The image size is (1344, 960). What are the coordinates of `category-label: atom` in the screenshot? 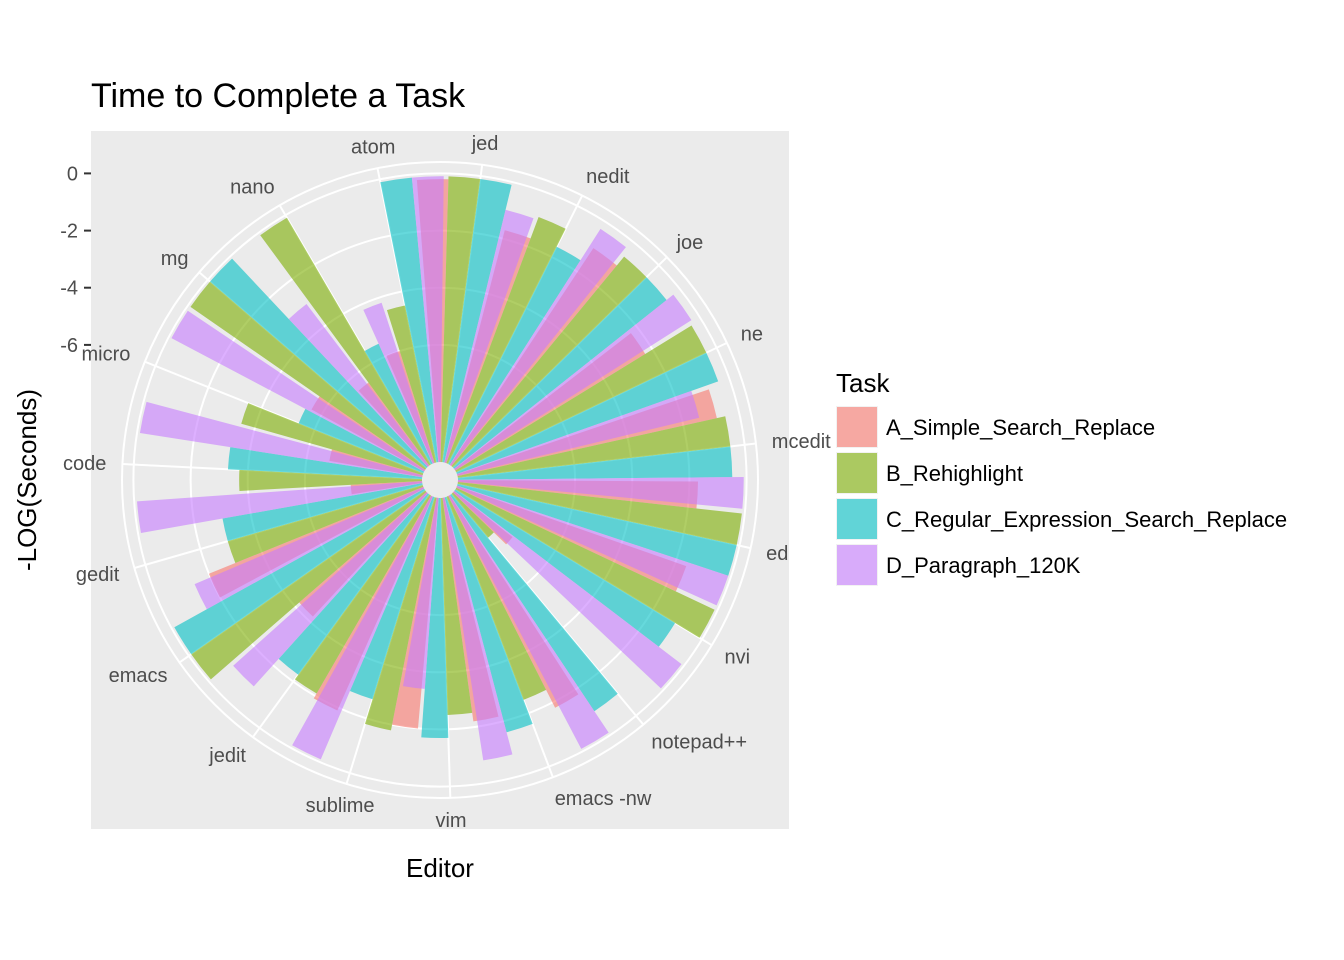 It's located at (373, 148).